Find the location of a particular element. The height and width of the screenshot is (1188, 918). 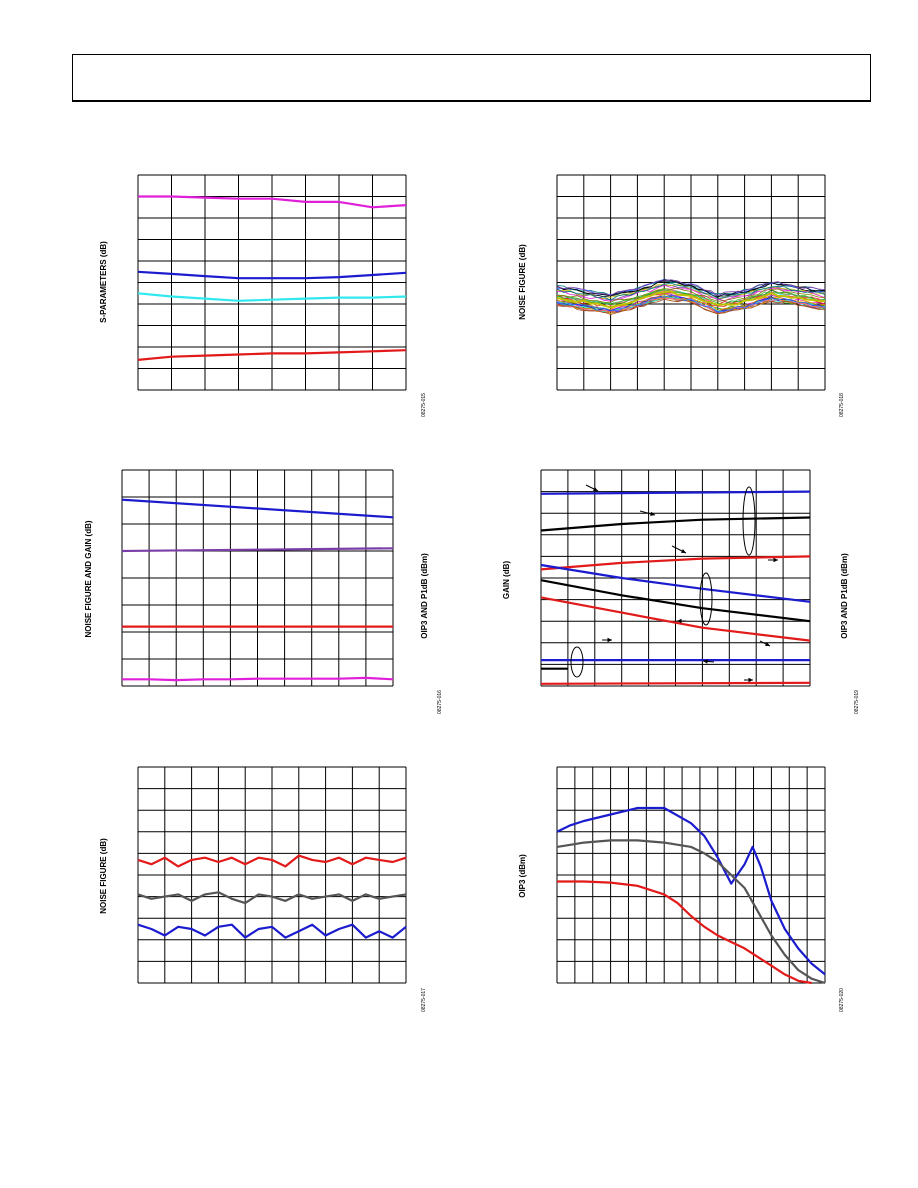

chart-0-series-0-line is located at coordinates (272, 202).